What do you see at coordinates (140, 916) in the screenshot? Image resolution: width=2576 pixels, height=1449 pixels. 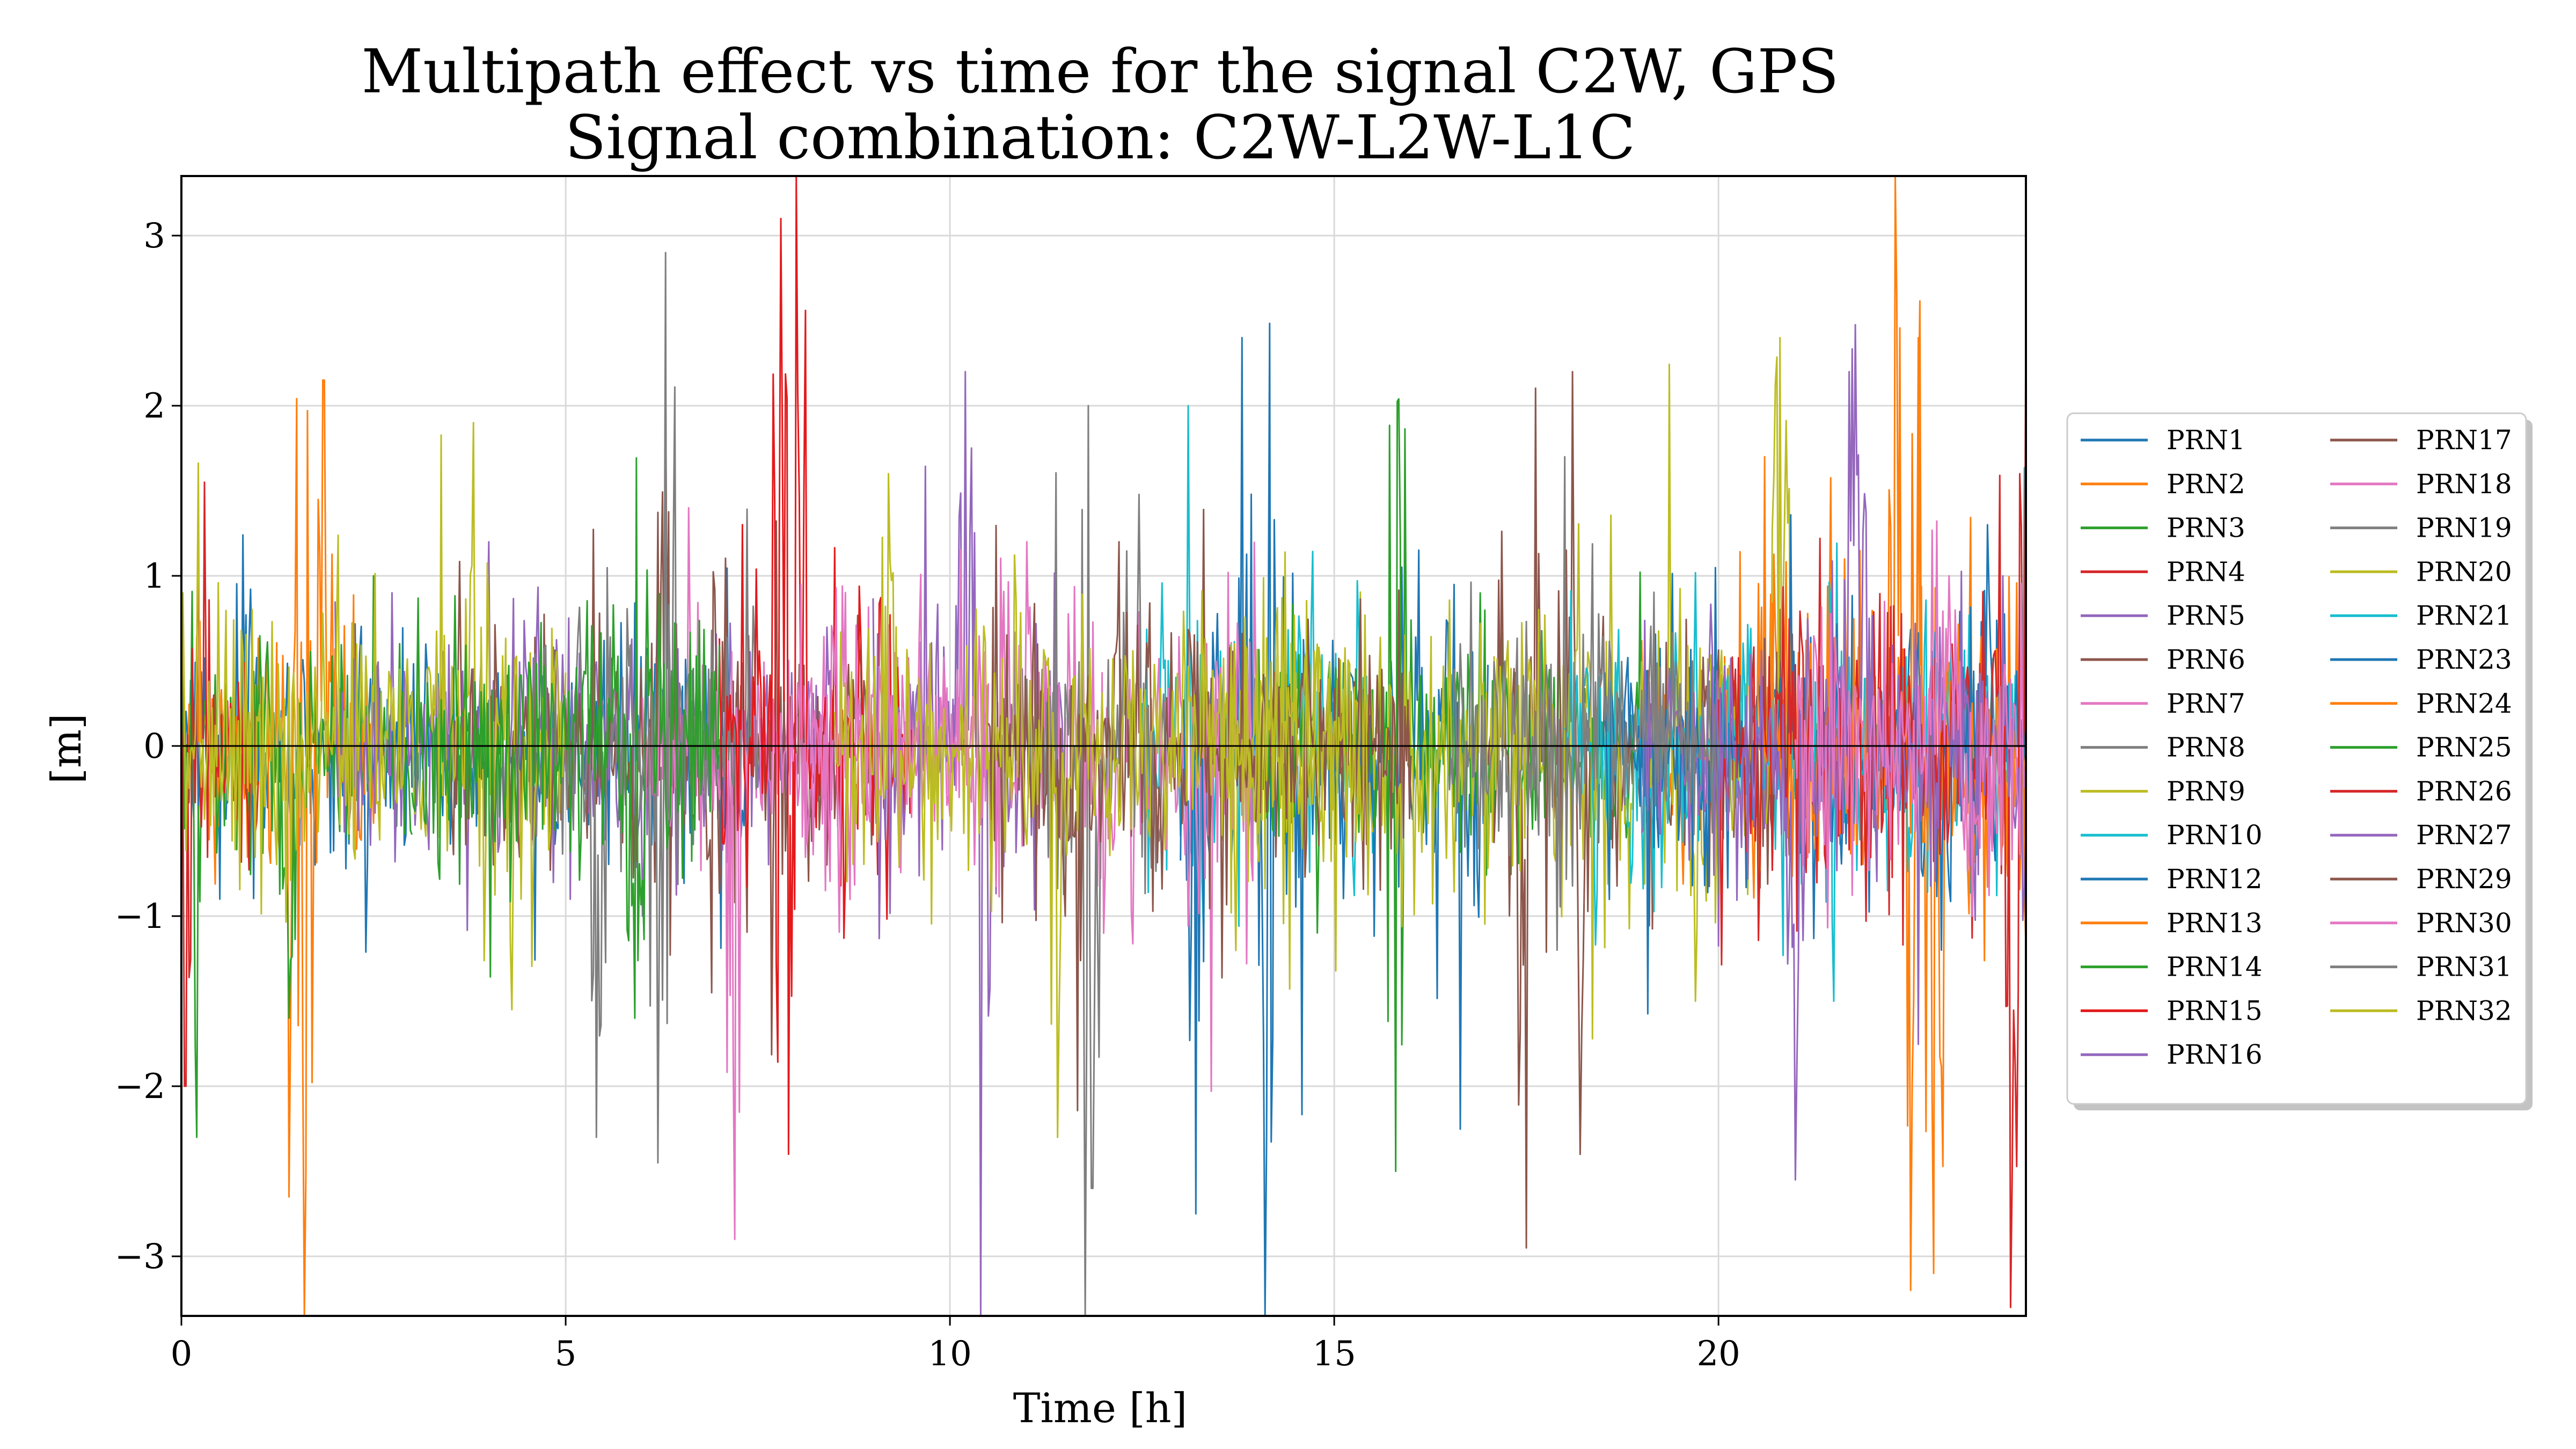 I see `y-tick-label: −1` at bounding box center [140, 916].